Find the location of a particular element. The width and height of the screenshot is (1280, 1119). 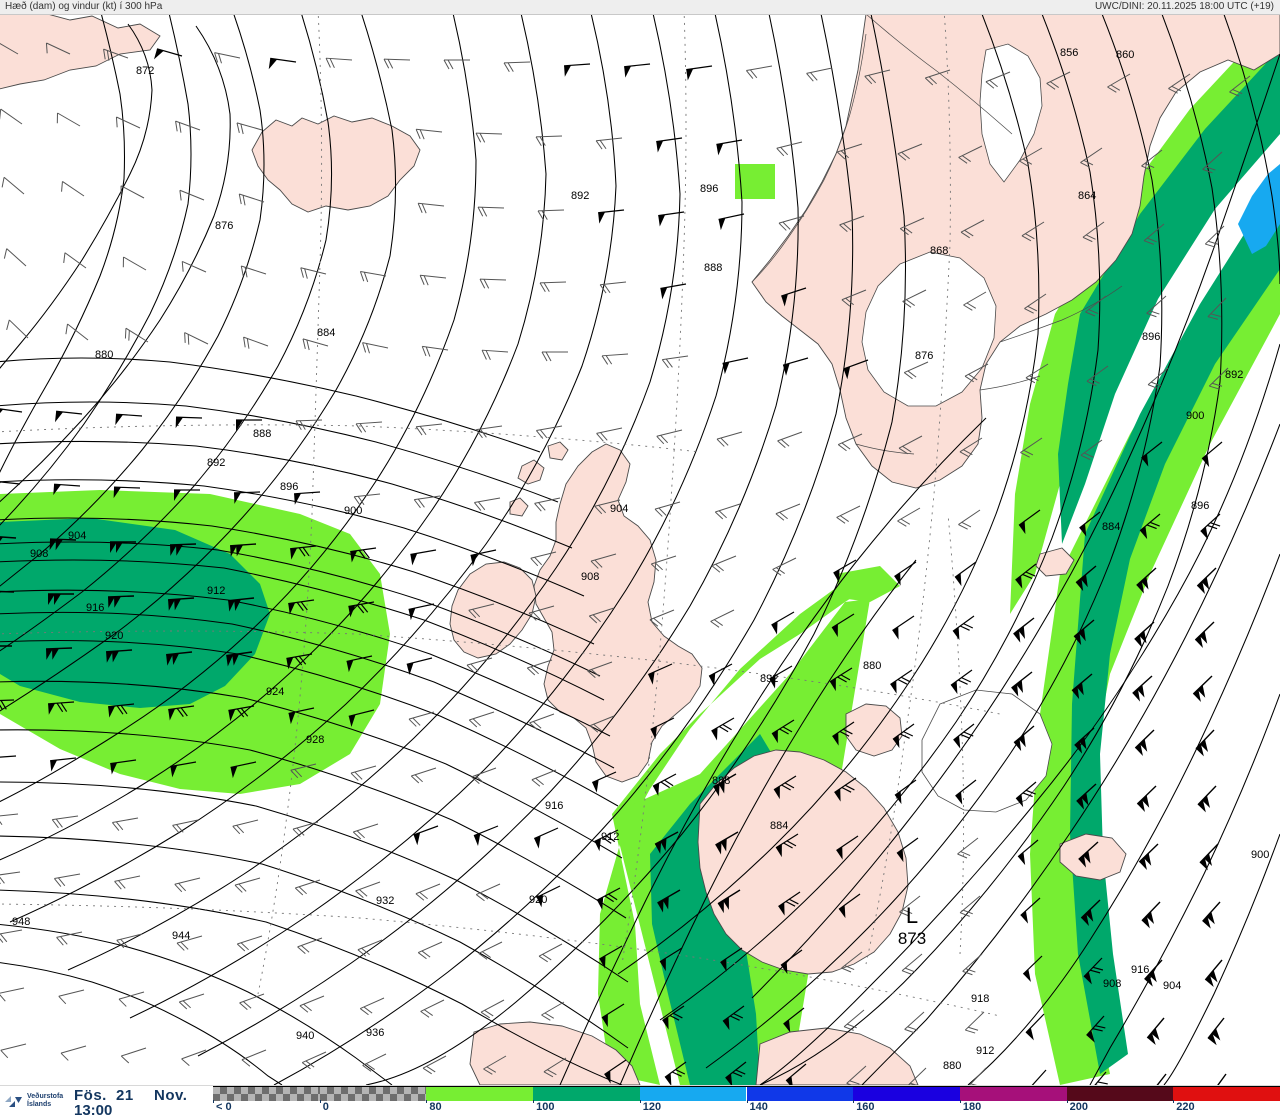

contour-label-text: 944 is located at coordinates (181, 936).